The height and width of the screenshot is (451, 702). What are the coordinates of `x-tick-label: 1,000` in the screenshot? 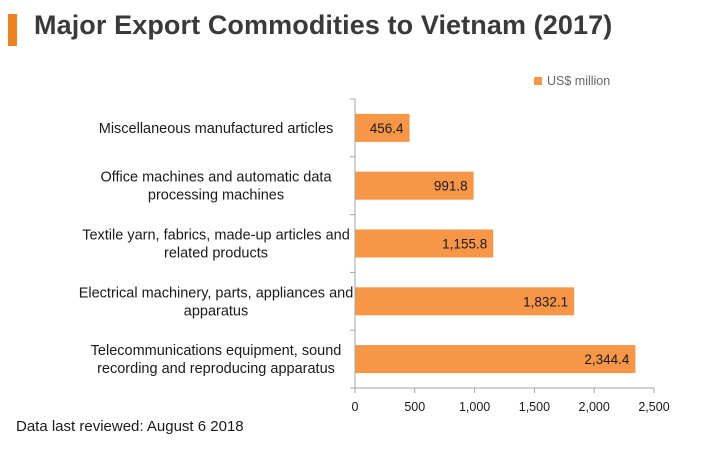 It's located at (474, 407).